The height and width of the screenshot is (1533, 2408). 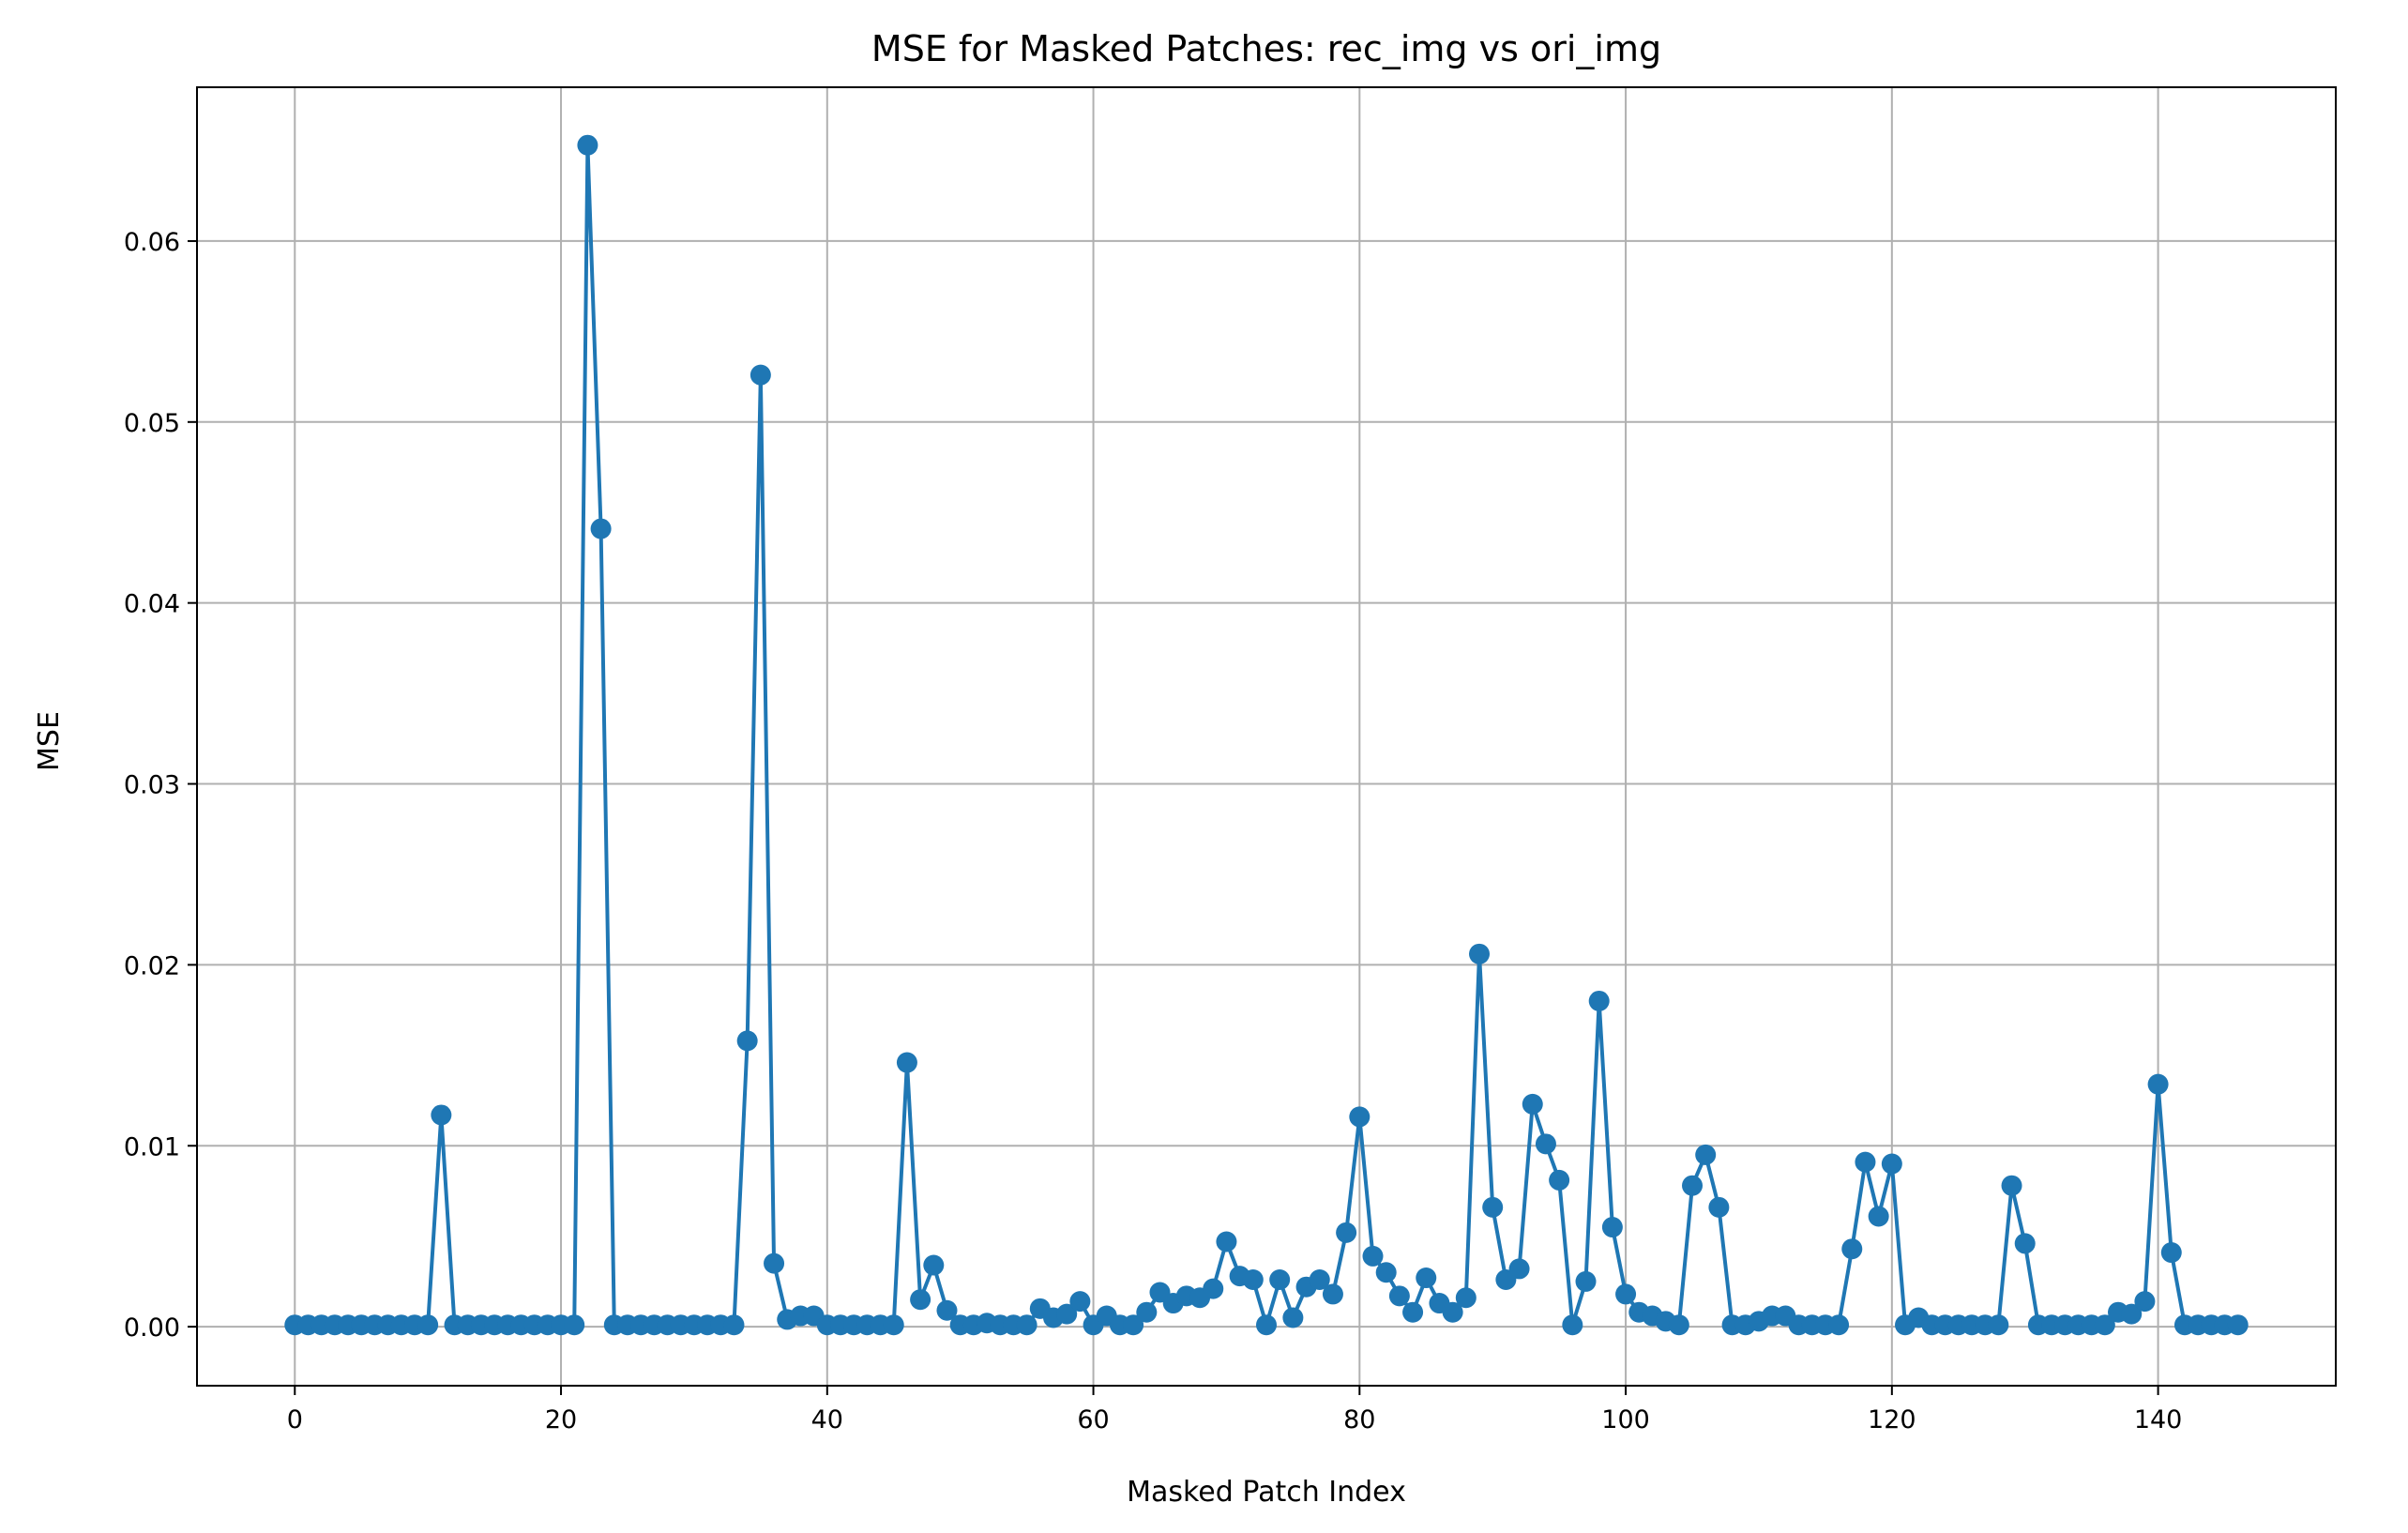 What do you see at coordinates (152, 242) in the screenshot?
I see `y-tick-label: 0.06` at bounding box center [152, 242].